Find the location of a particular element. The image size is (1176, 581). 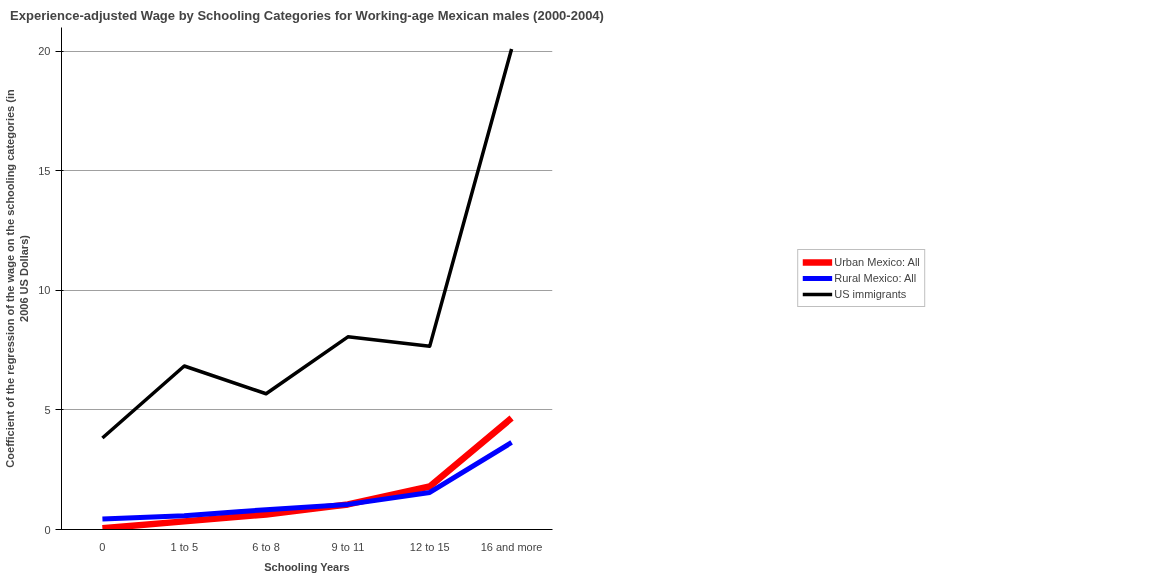

legend-label: Rural Mexico: All is located at coordinates (875, 278).